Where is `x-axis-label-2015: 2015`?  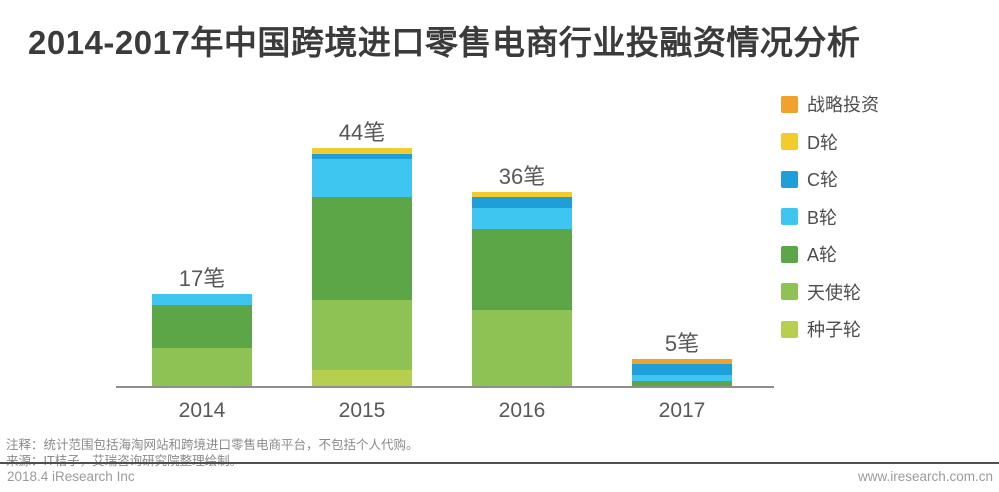
x-axis-label-2015: 2015 is located at coordinates (362, 410).